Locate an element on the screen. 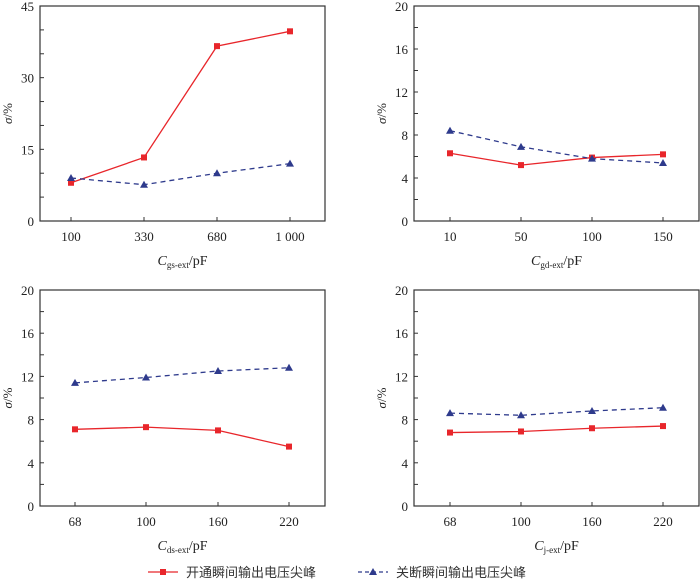 Image resolution: width=700 pixels, height=585 pixels. x-tick-label: 680 is located at coordinates (217, 236).